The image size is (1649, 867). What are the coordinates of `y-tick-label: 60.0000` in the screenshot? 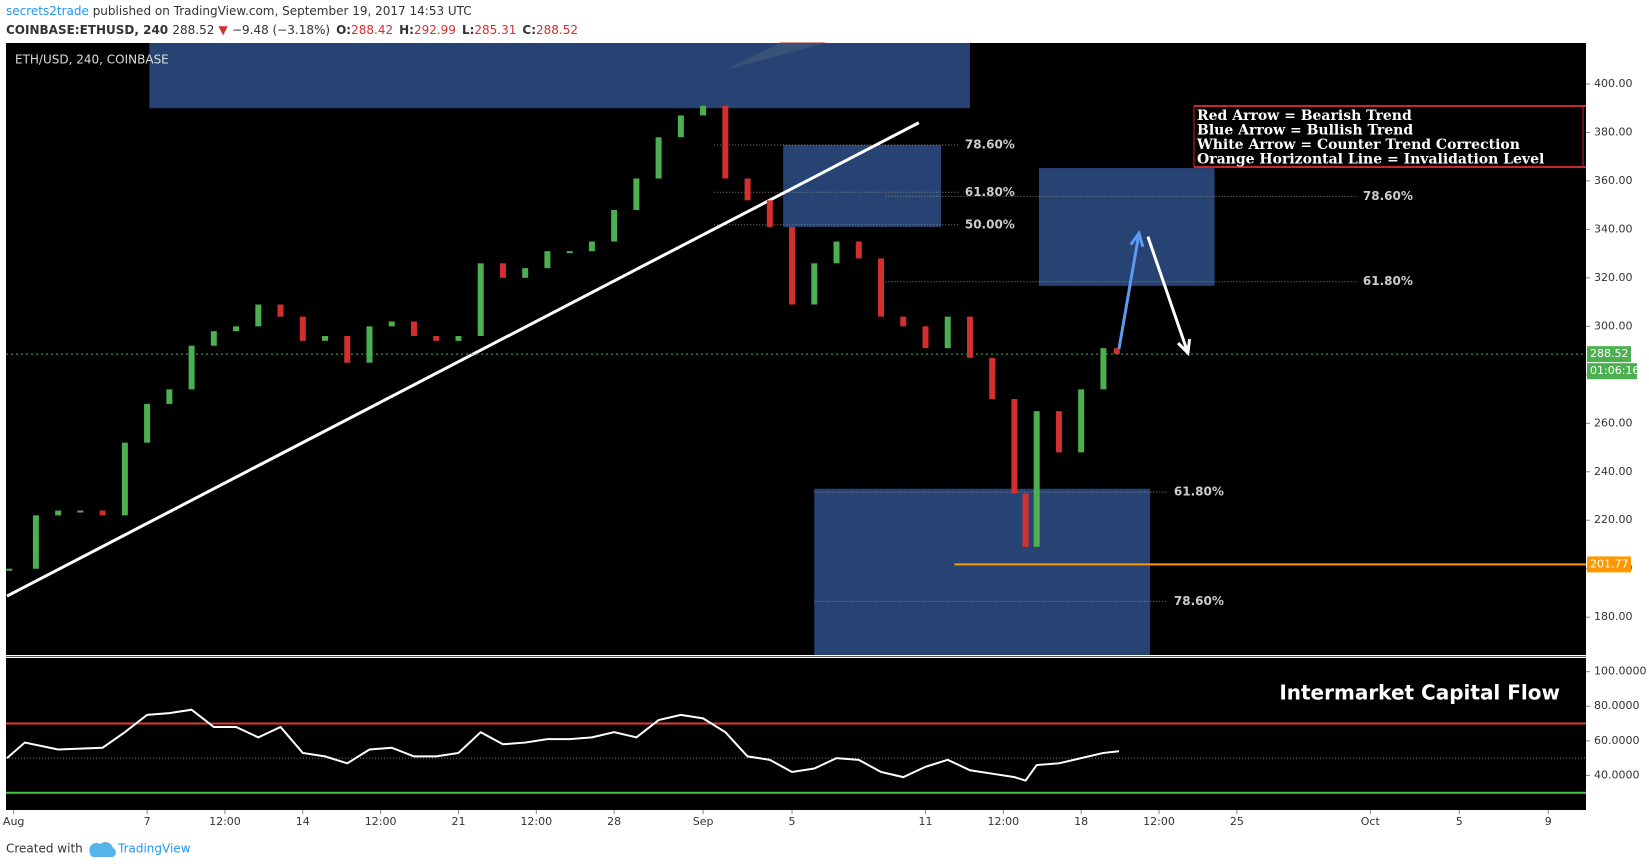 It's located at (1617, 740).